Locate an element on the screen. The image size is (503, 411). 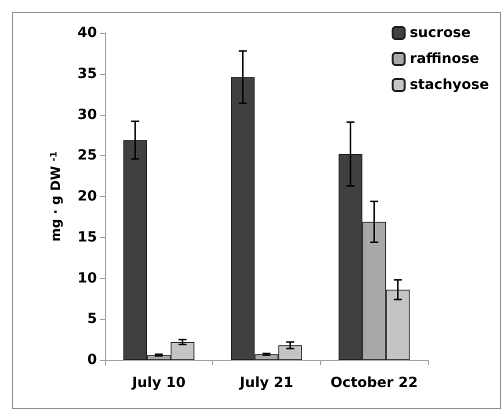
legend-label: raffinose is located at coordinates (445, 59).